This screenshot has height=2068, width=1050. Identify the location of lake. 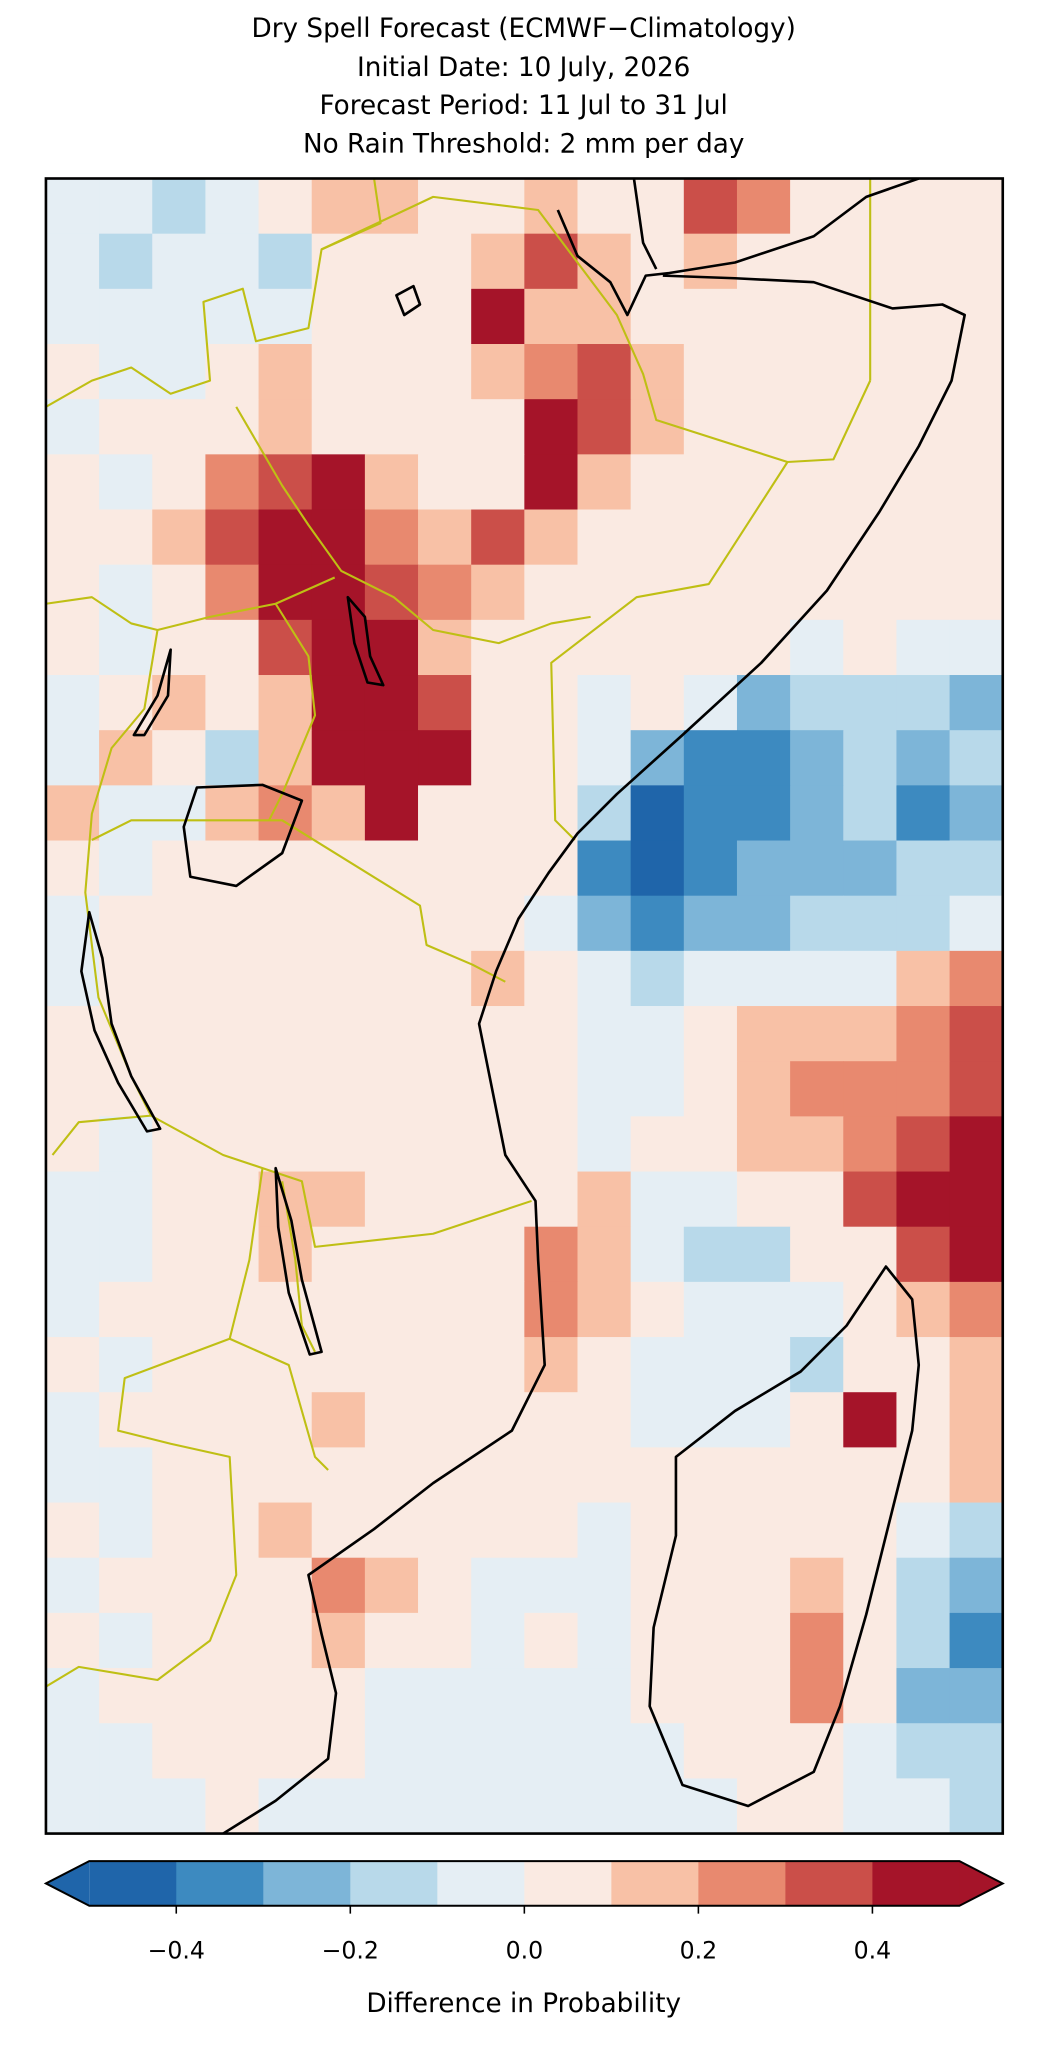
(408, 300).